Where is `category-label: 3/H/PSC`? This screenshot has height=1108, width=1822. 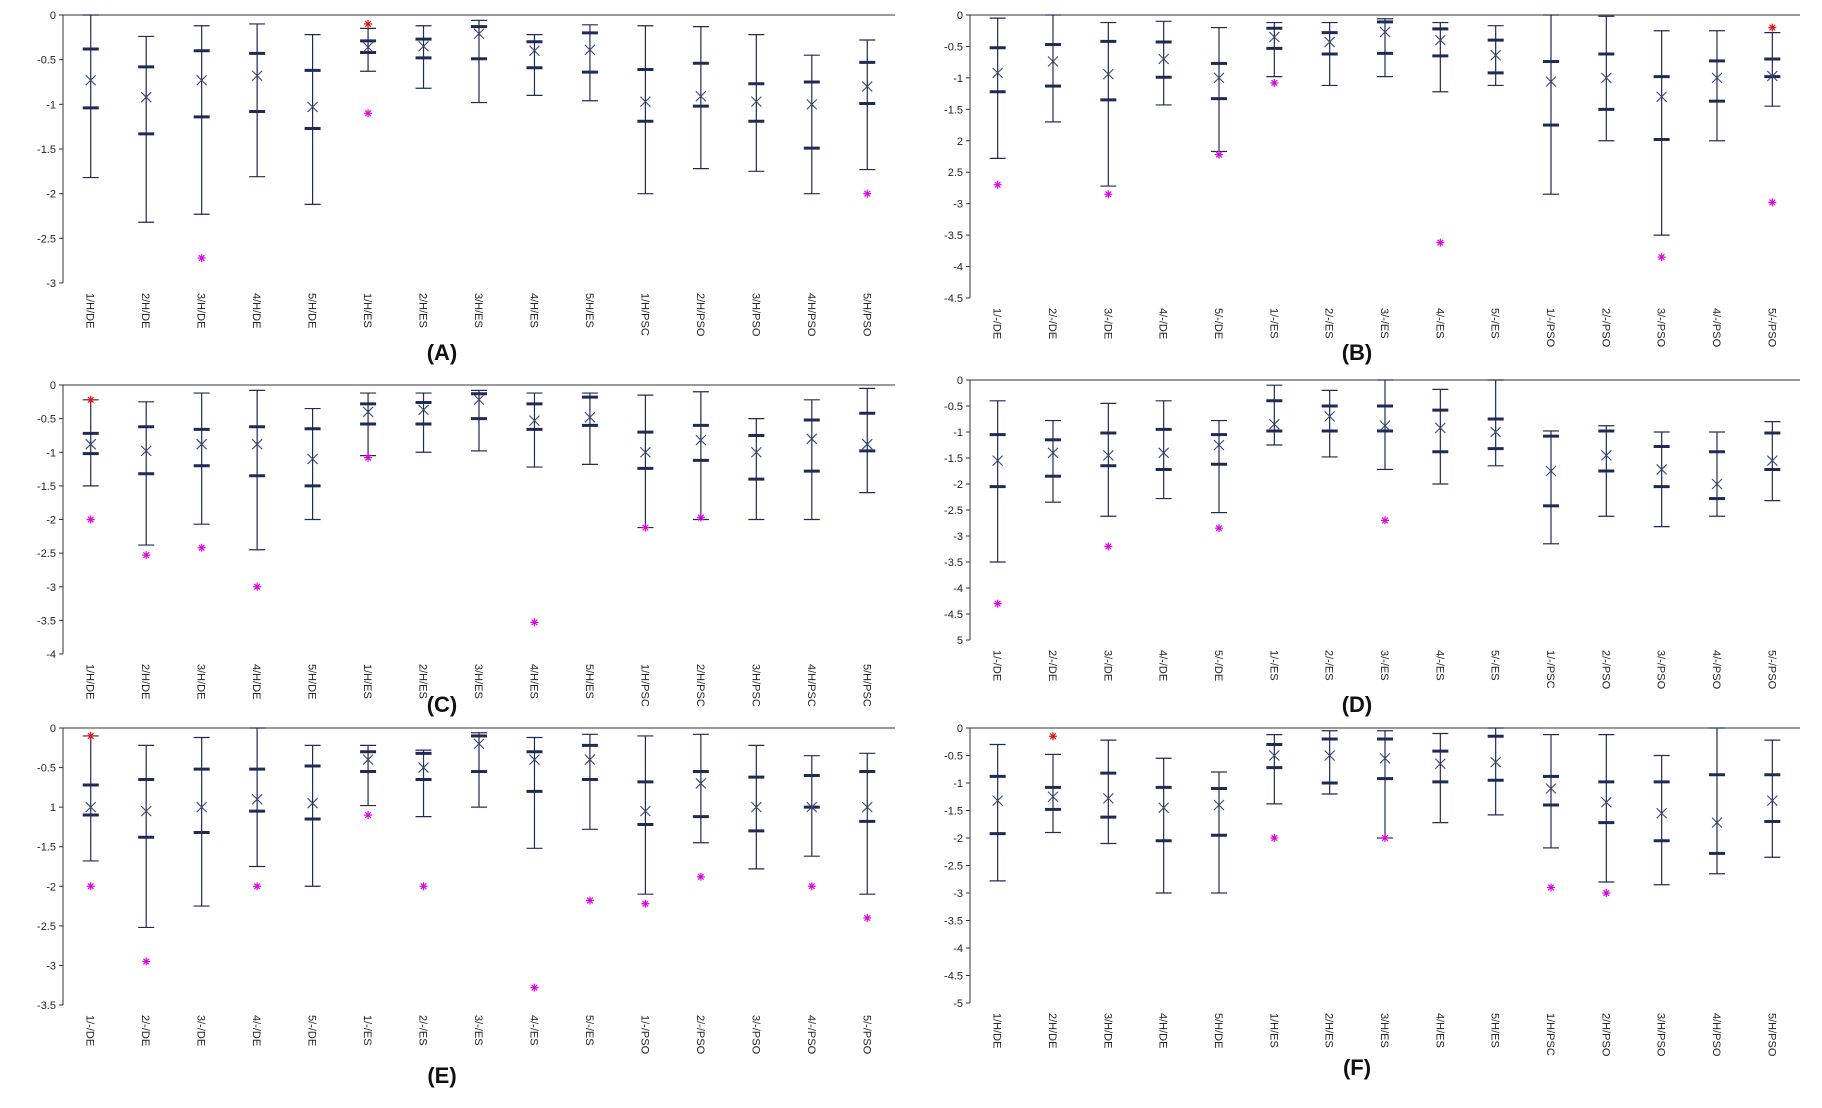
category-label: 3/H/PSC is located at coordinates (755, 685).